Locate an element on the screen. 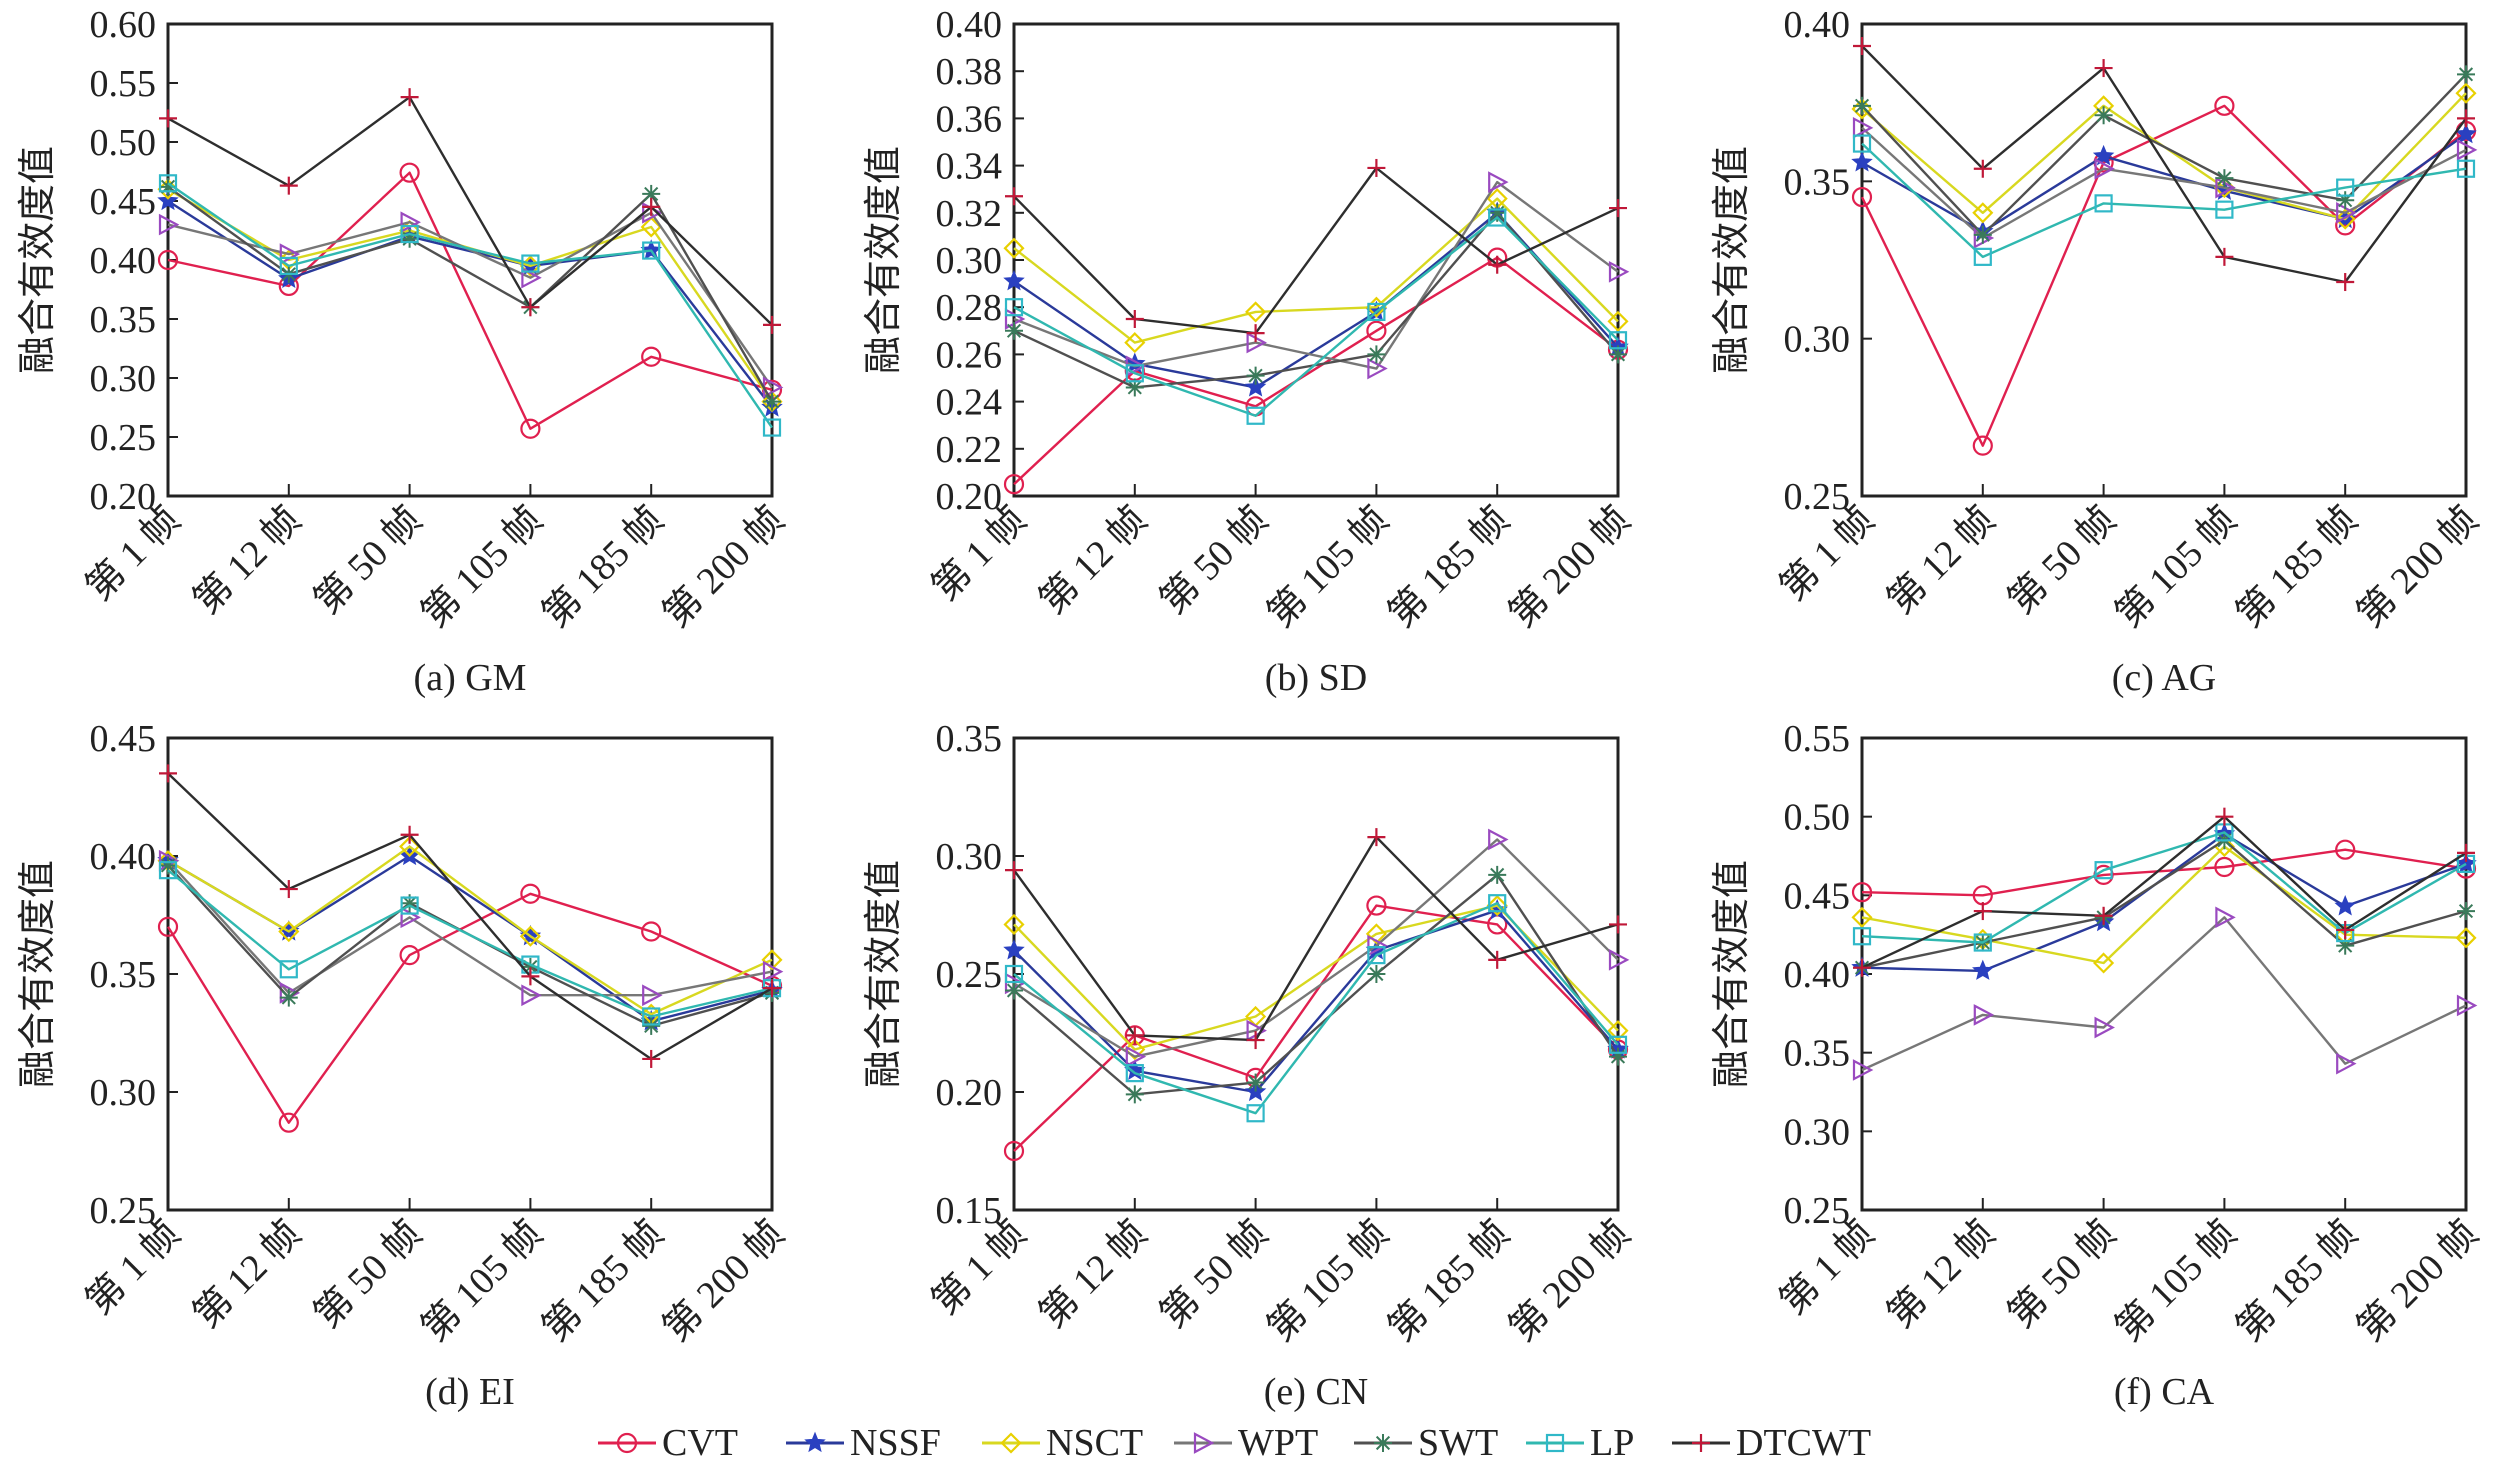 This screenshot has width=2520, height=1481. y-tick-label: 0.15 is located at coordinates (969, 1211).